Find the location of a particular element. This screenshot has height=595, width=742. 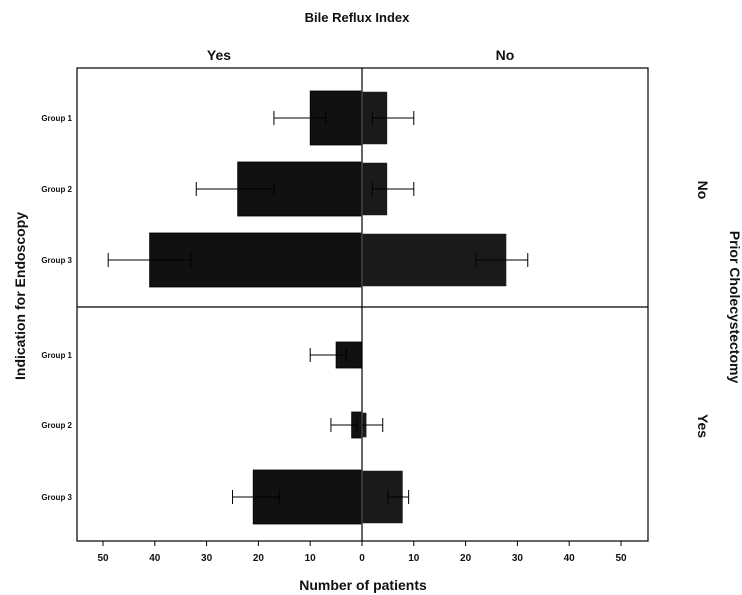

x-tick-label-right-20: 20 is located at coordinates (466, 558).